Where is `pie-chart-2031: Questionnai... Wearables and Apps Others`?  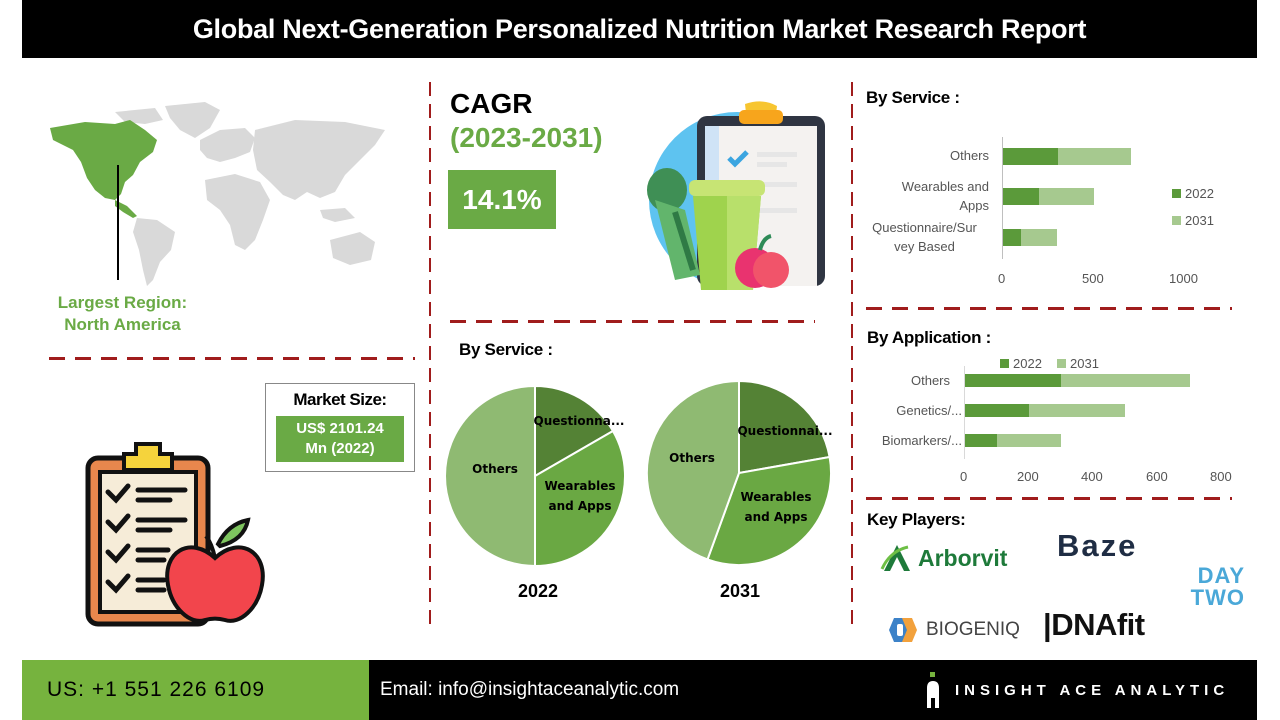 pie-chart-2031: Questionnai... Wearables and Apps Others is located at coordinates (739, 473).